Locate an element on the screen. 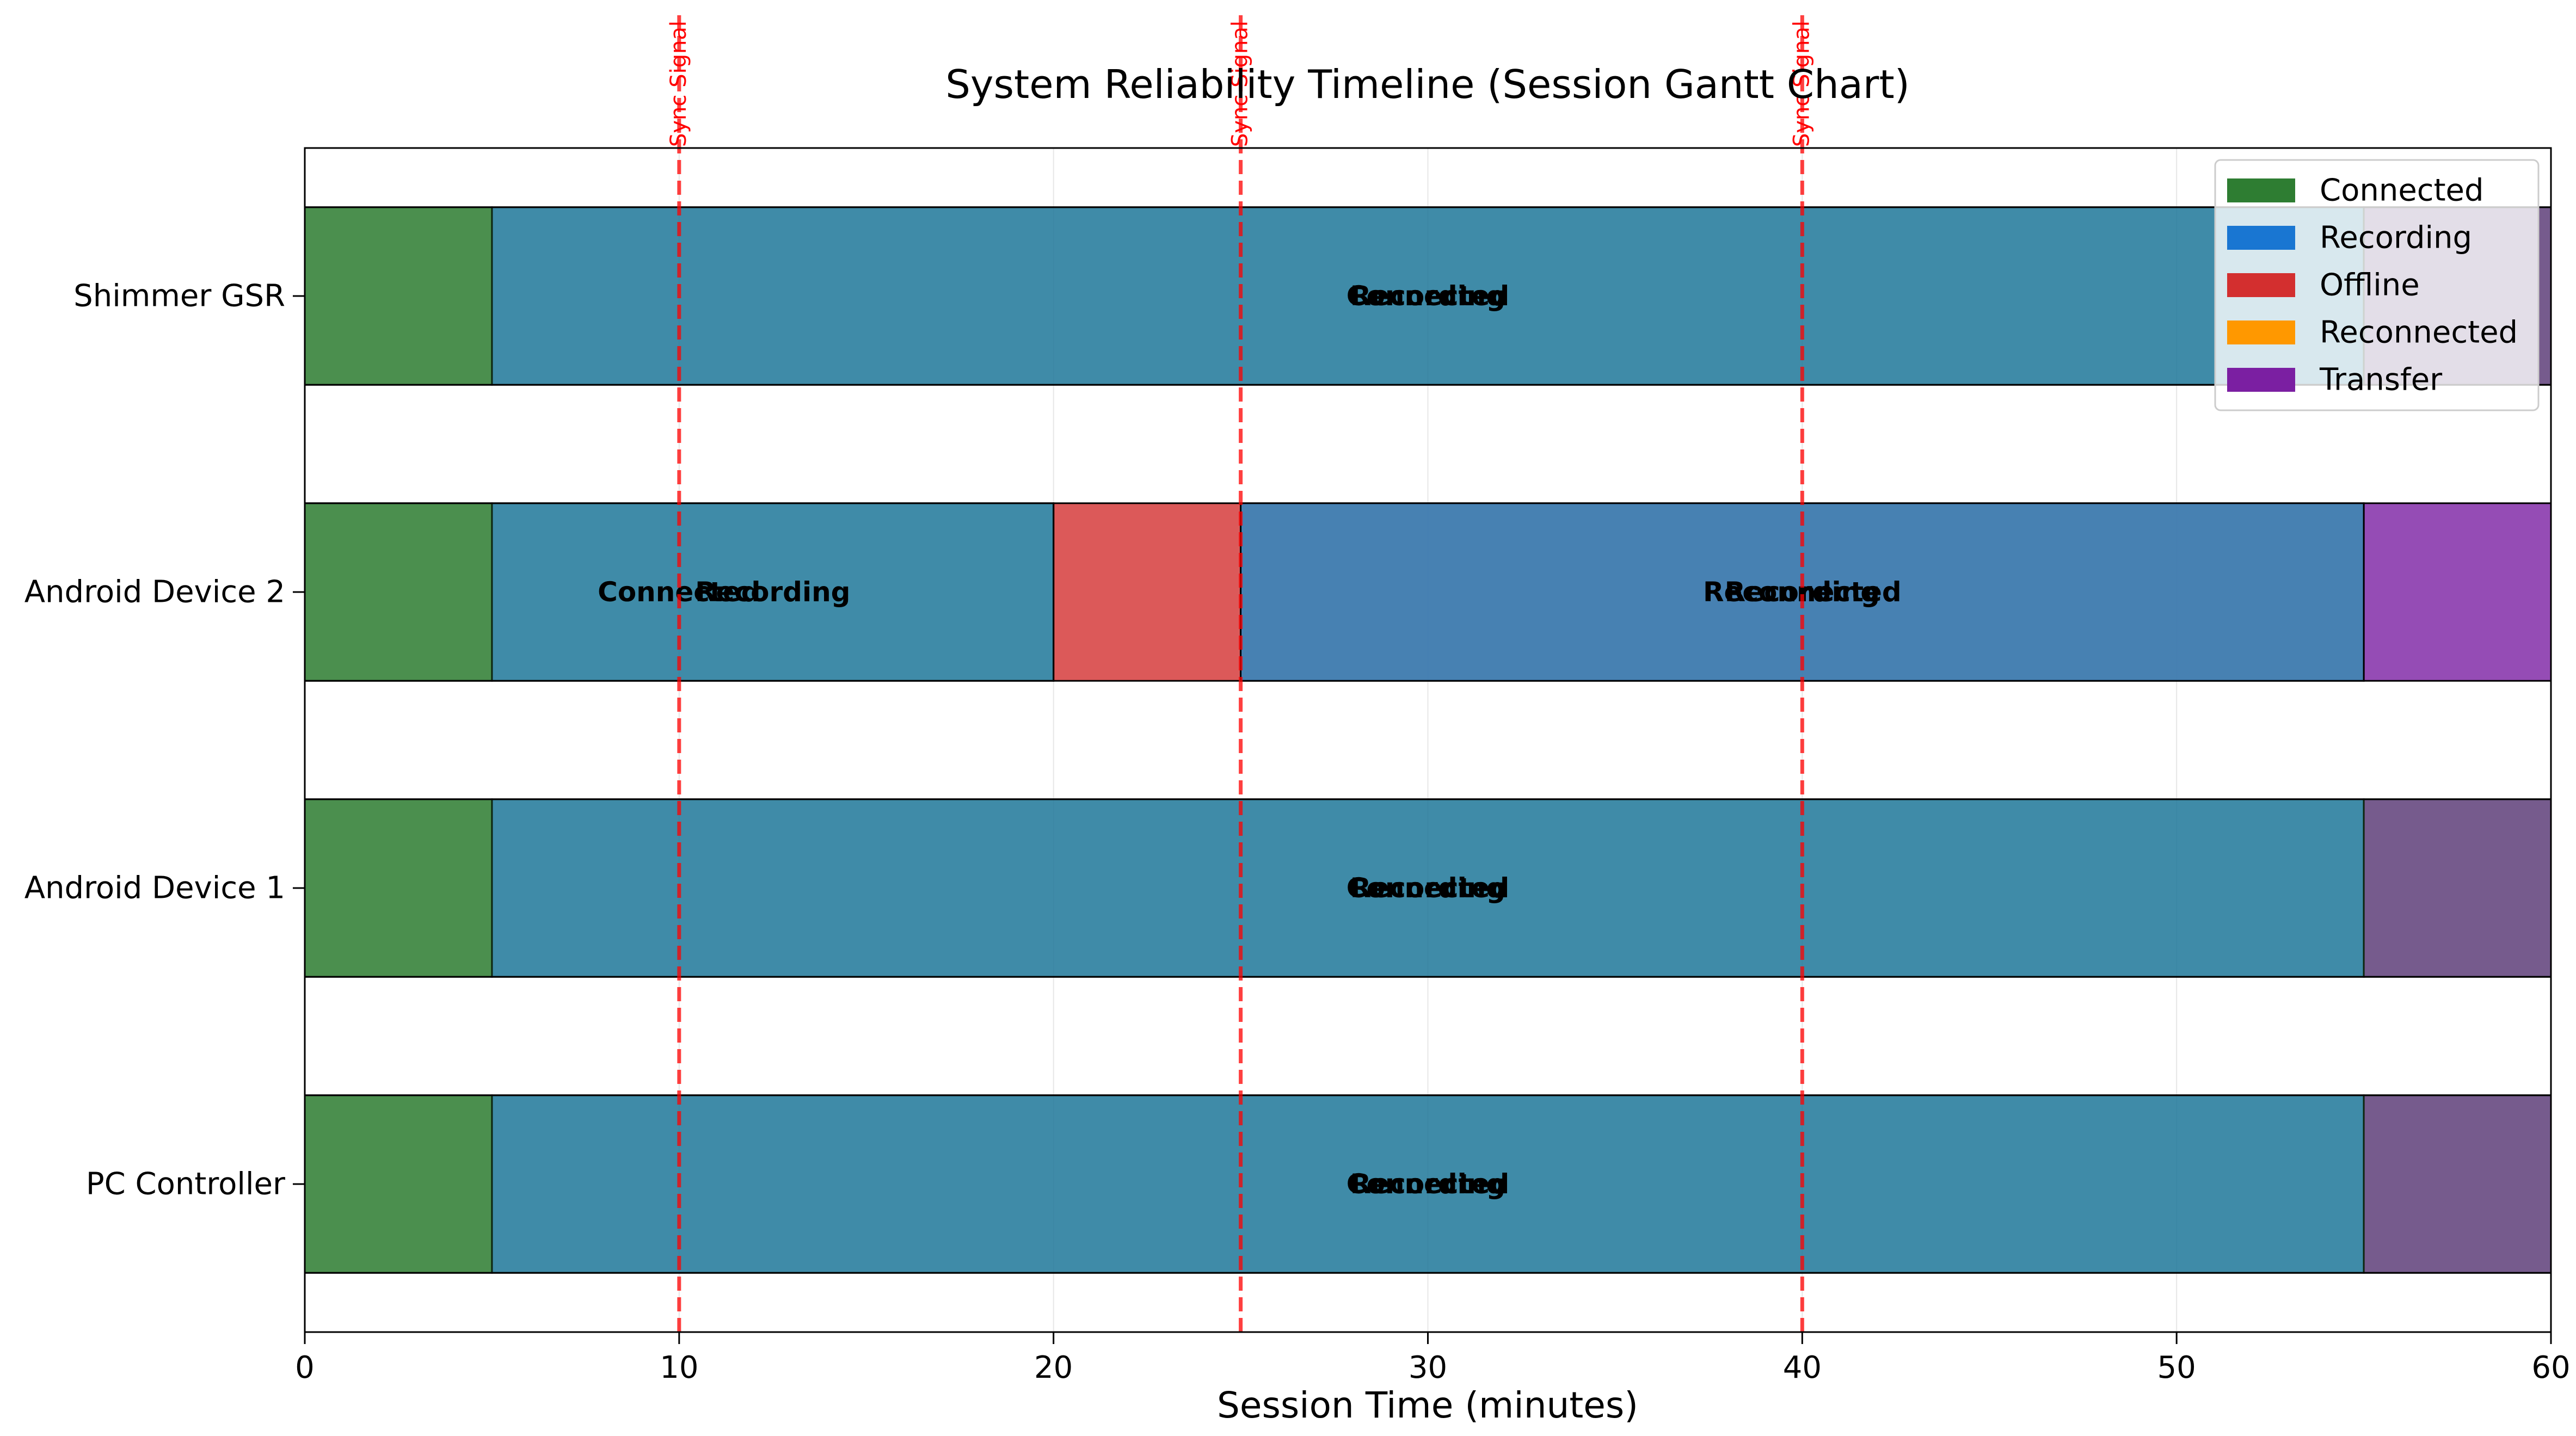 This screenshot has height=1436, width=2576. bar-label-shimmer-gsr-connected-8: Connected is located at coordinates (1428, 296).